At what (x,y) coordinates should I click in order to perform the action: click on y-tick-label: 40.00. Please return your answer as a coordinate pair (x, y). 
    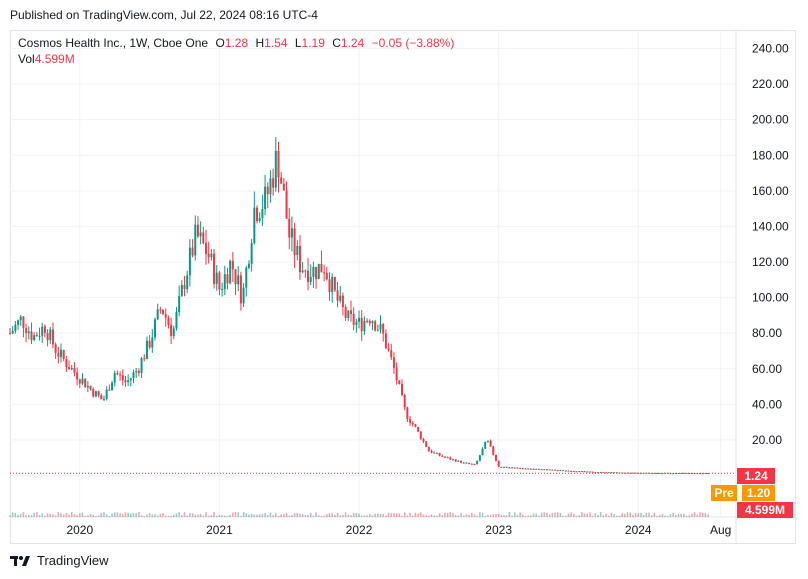
    Looking at the image, I should click on (767, 404).